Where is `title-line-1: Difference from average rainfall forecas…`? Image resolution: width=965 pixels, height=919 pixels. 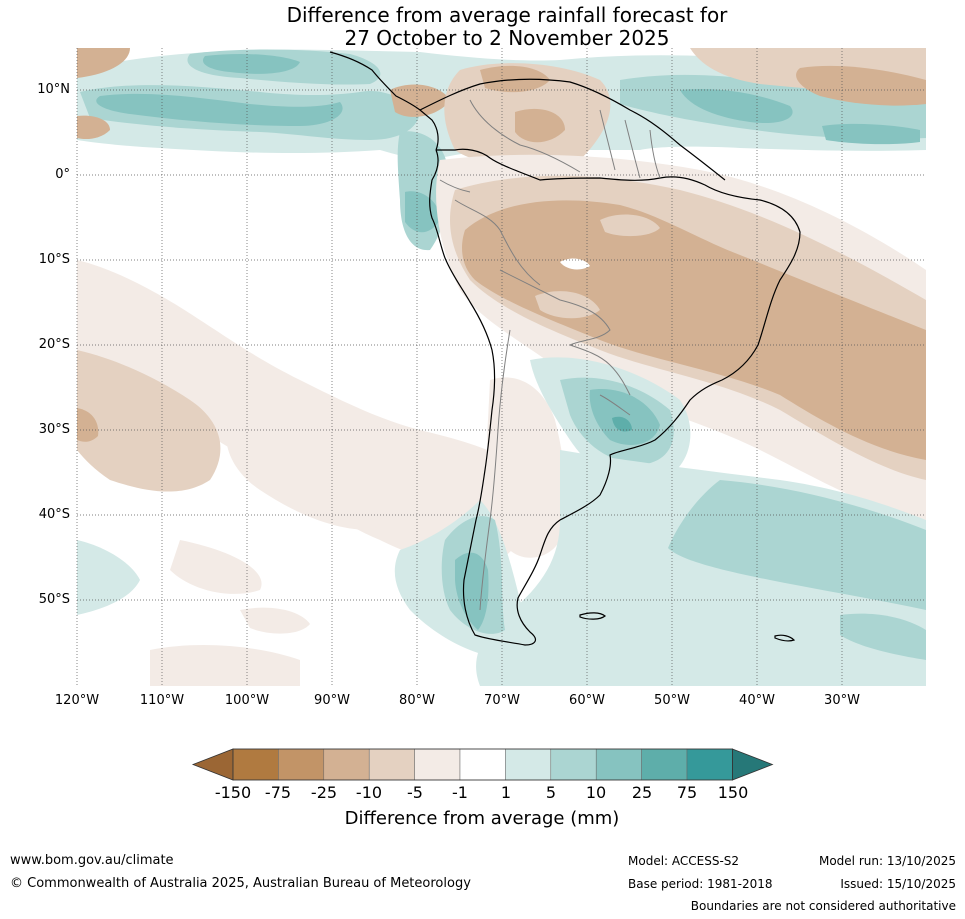
title-line-1: Difference from average rainfall forecas… is located at coordinates (507, 15).